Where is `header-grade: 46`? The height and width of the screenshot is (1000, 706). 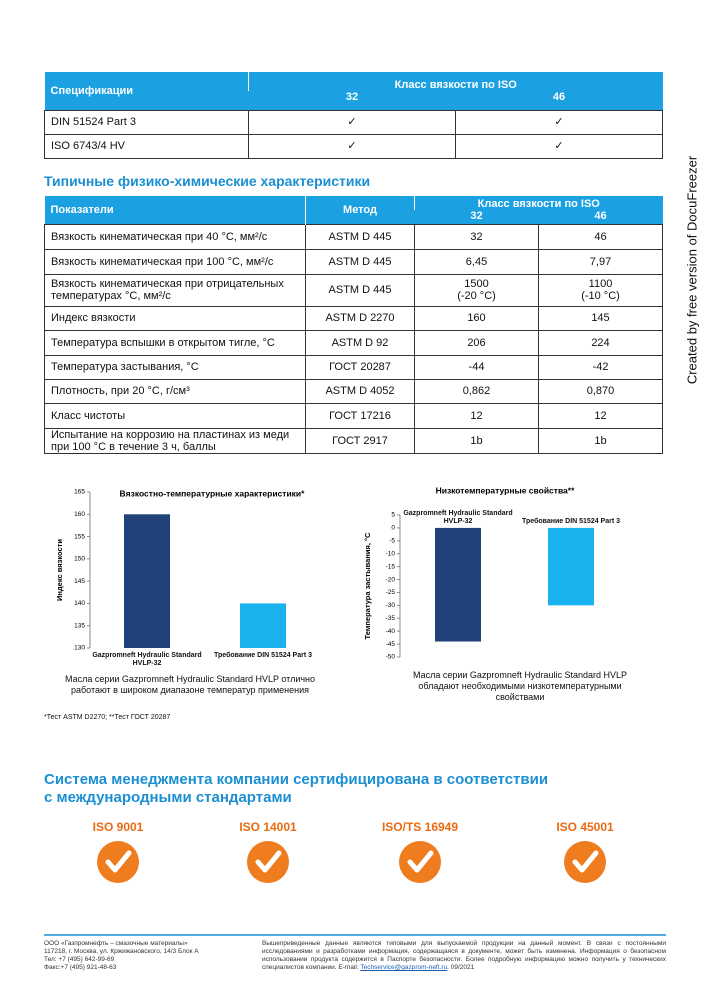
header-grade: 46 is located at coordinates (600, 217).